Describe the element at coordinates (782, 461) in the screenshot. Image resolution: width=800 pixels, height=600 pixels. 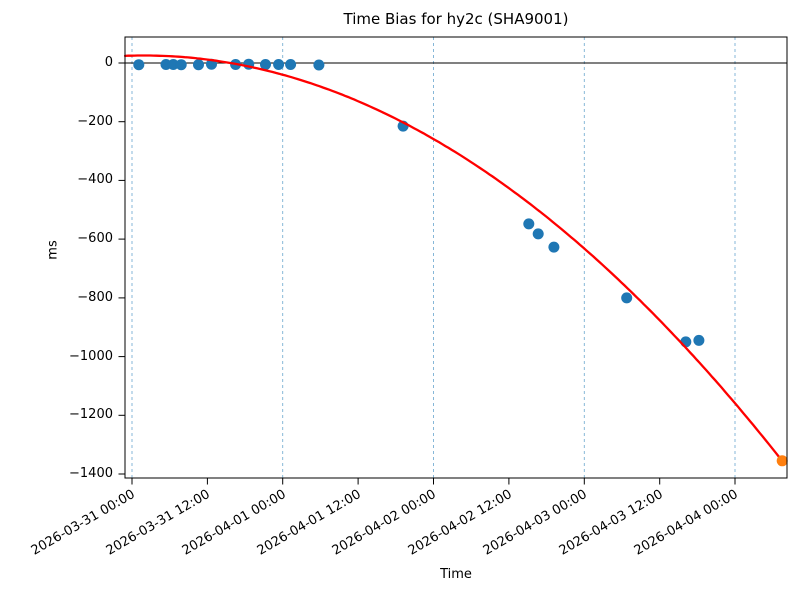
I see `flagged-measurement` at that location.